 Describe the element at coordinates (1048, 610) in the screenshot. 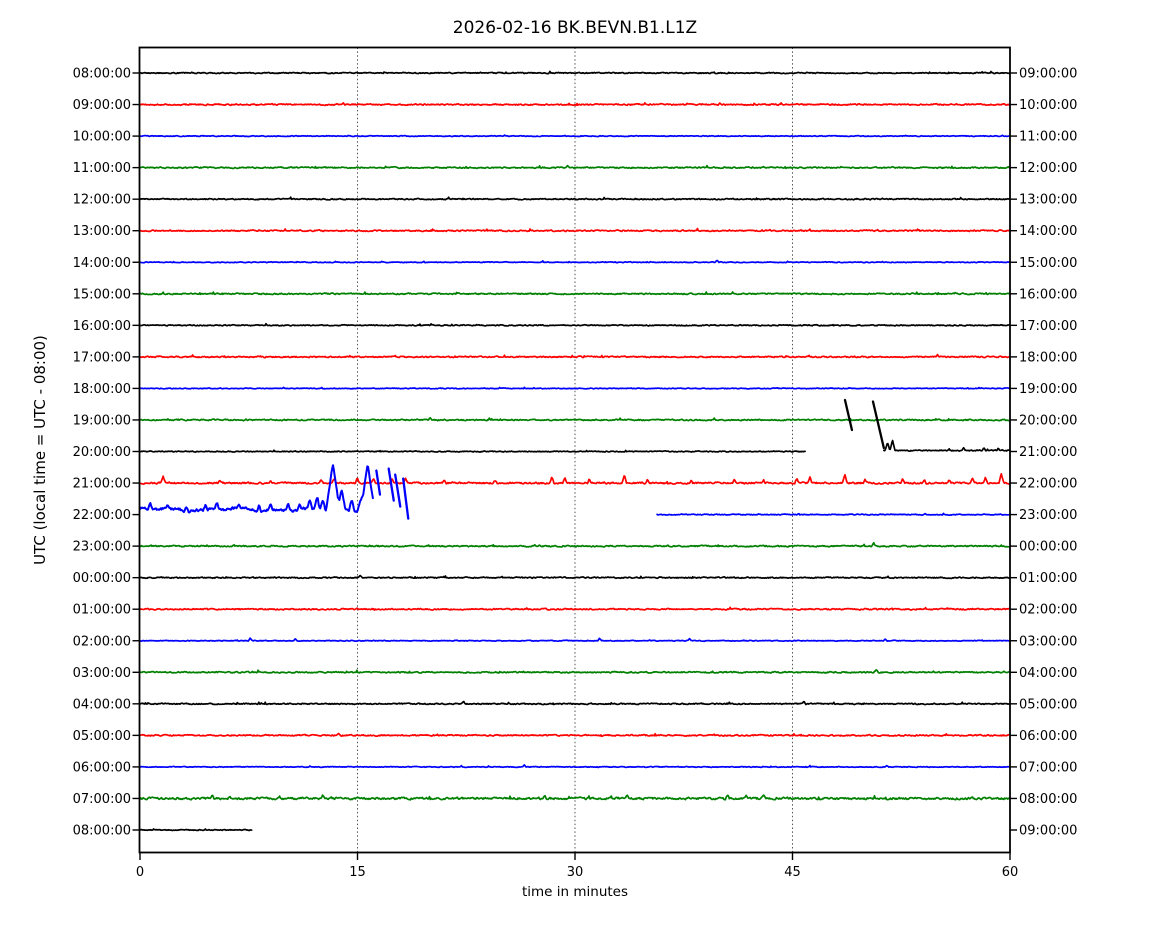

I see `local-label-17: 02:00:00` at that location.